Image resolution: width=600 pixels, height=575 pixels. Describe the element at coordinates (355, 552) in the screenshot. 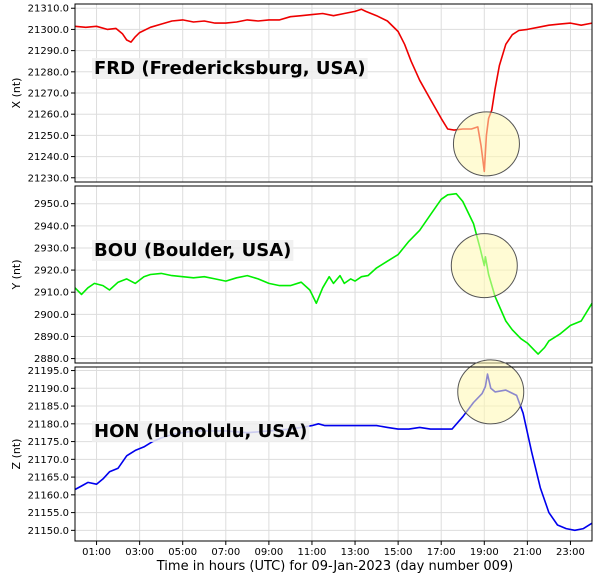

I see `x-tick-label: 13:00` at that location.